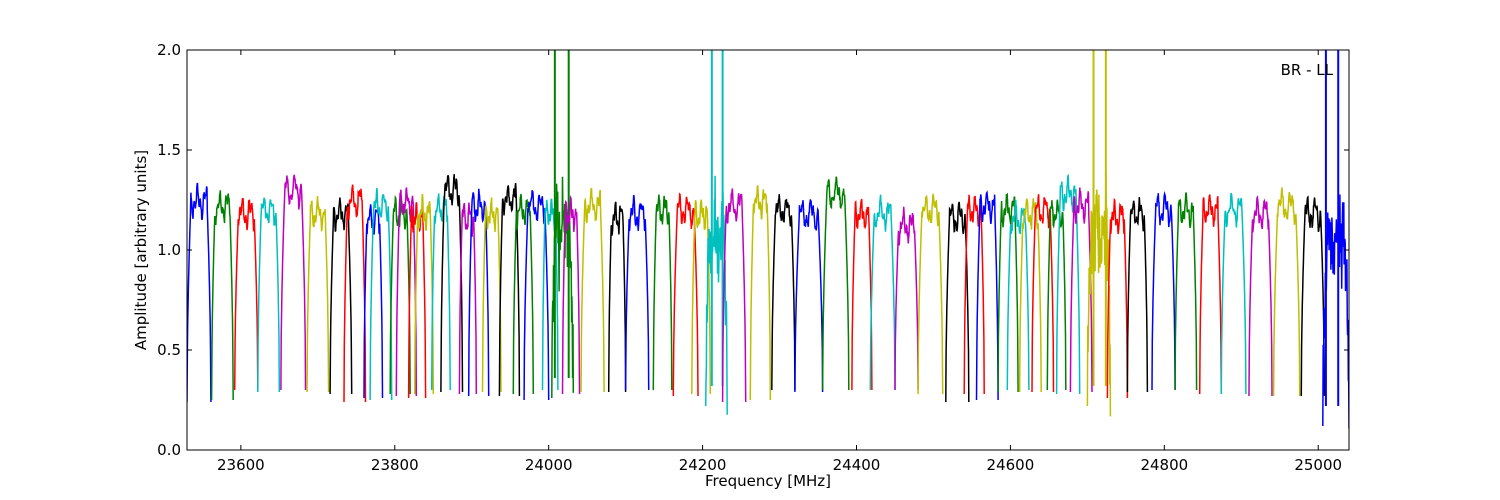 This screenshot has height=500, width=1500. I want to click on x-tick-label: 24600, so click(1011, 465).